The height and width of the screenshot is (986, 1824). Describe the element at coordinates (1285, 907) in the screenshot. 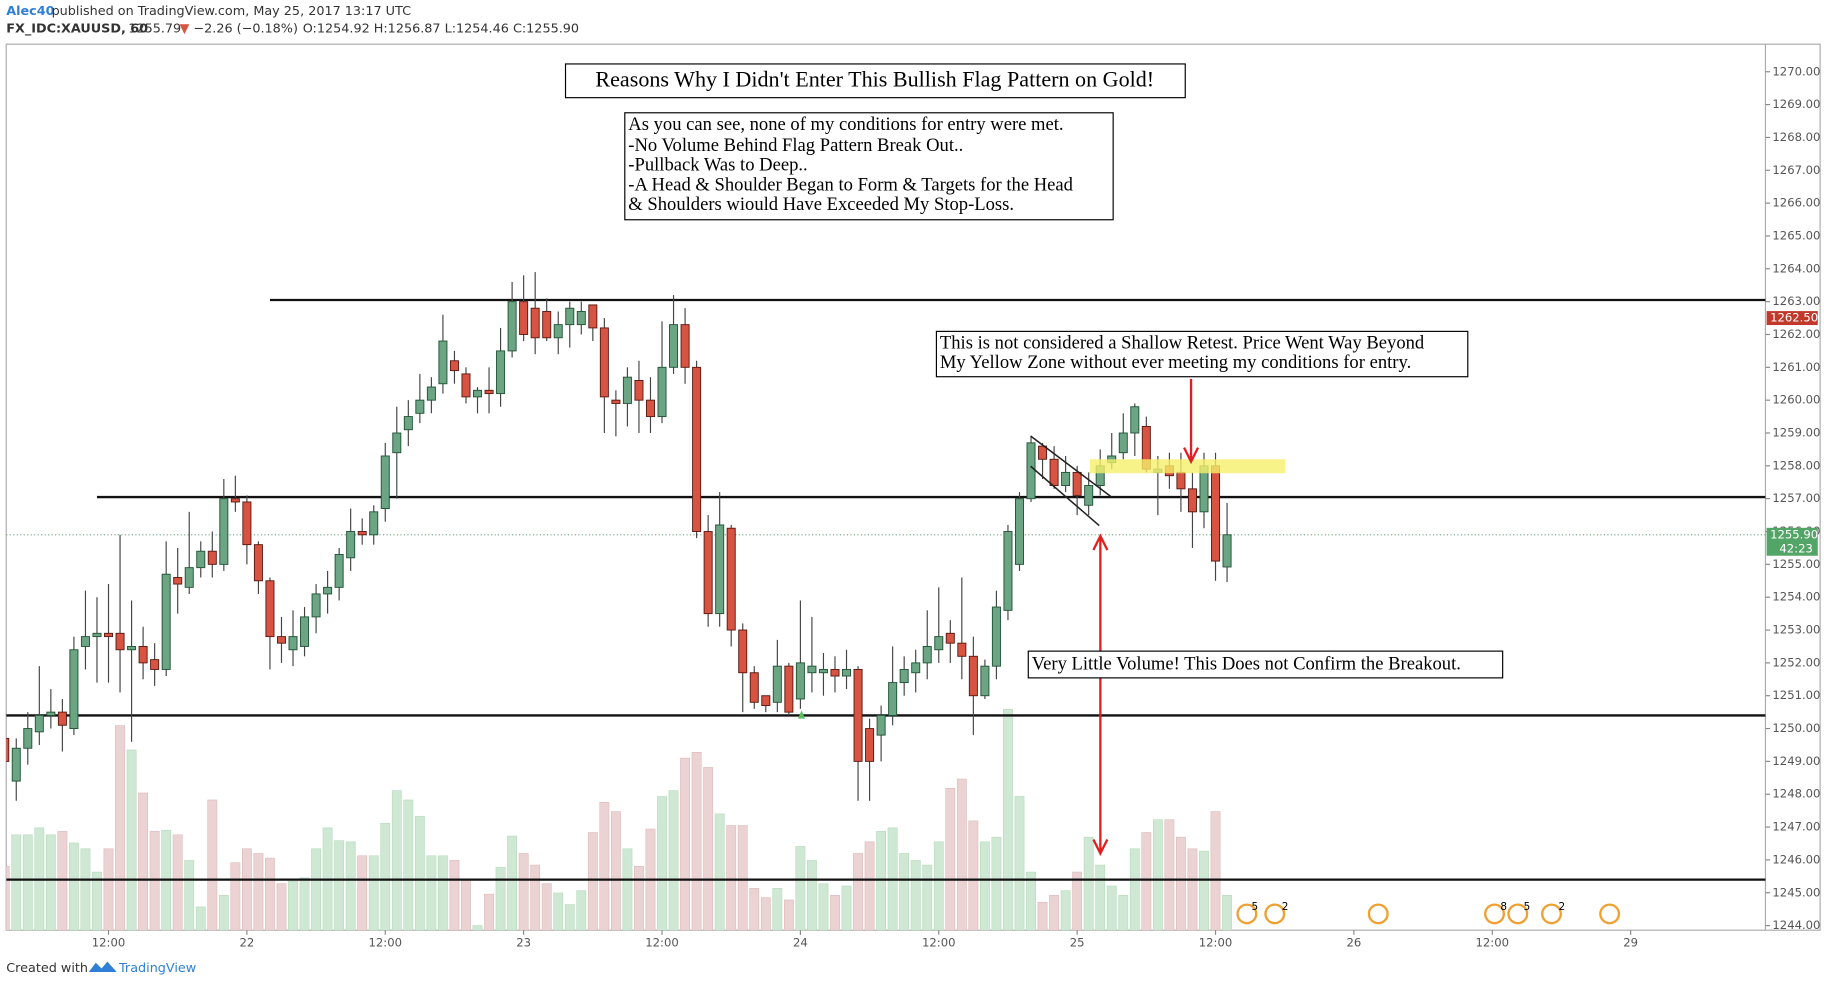

I see `event-count: 2` at that location.